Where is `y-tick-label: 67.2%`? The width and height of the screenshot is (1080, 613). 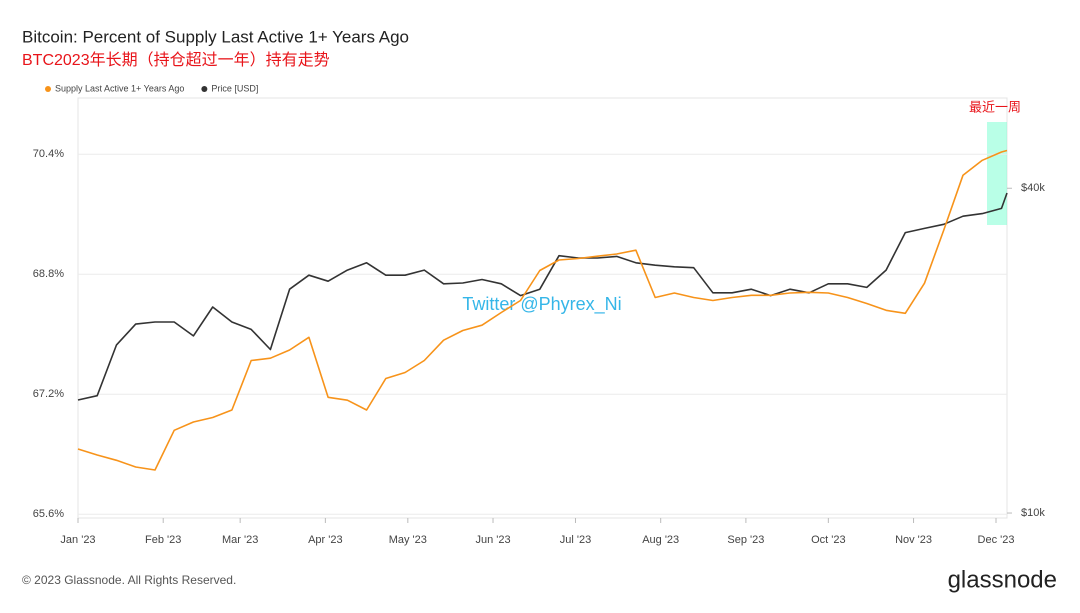
y-tick-label: 67.2% is located at coordinates (48, 394).